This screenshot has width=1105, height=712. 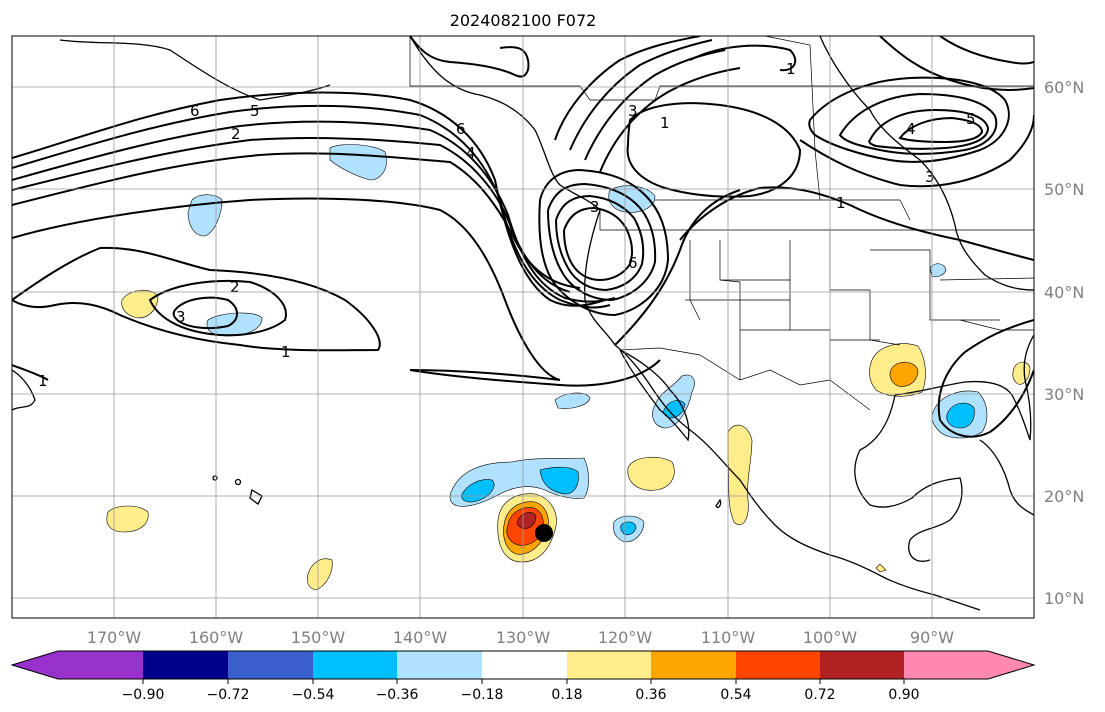 I want to click on colorbar-tick-label: −0.72, so click(x=228, y=695).